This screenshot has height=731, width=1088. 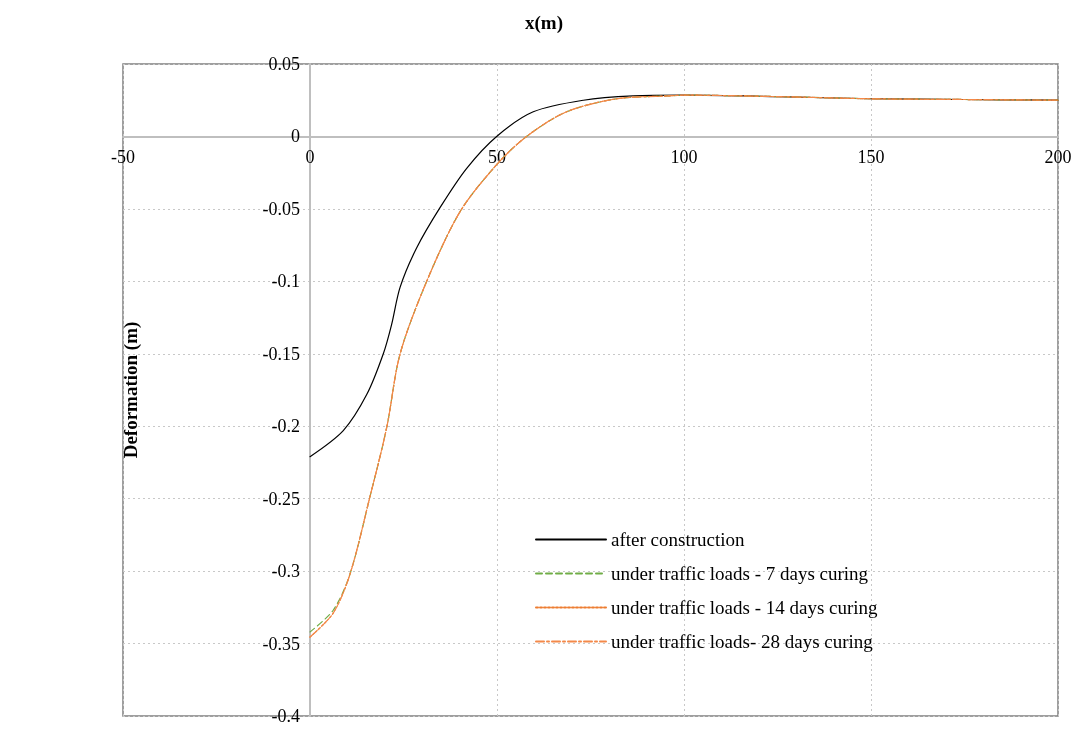 What do you see at coordinates (295, 136) in the screenshot?
I see `y-tick-label: 0` at bounding box center [295, 136].